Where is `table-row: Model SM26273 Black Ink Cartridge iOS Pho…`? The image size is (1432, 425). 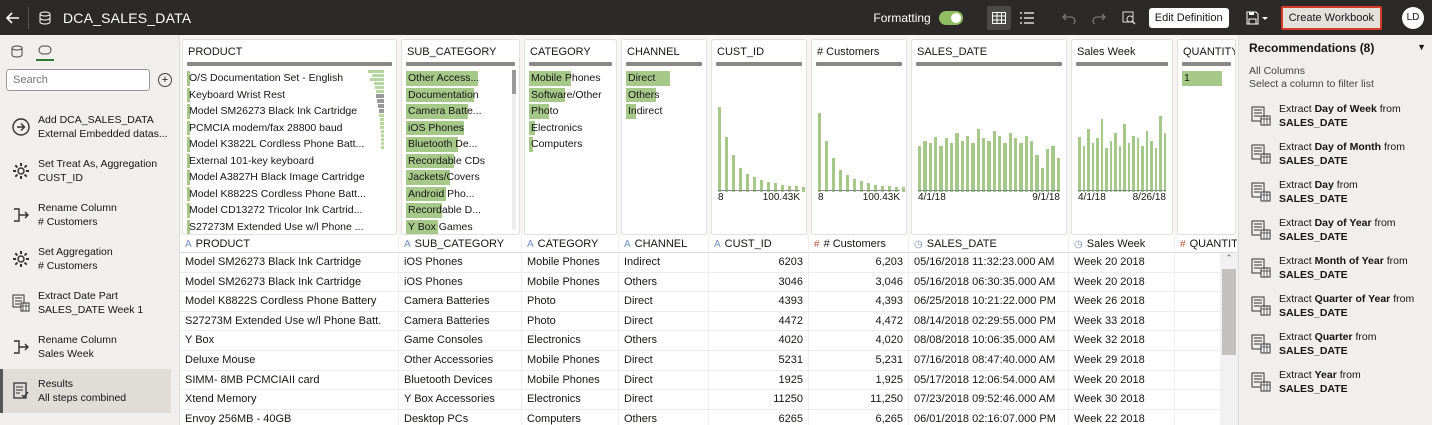
table-row: Model SM26273 Black Ink Cartridge iOS Pho… is located at coordinates (700, 263).